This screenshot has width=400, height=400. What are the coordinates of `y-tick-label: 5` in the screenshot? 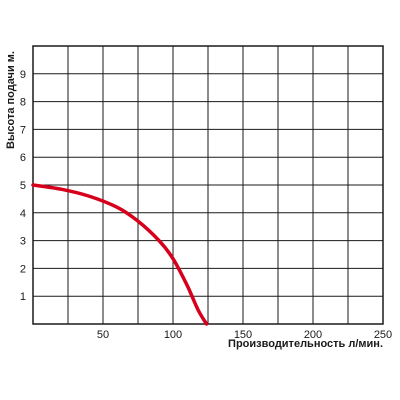 It's located at (23, 186).